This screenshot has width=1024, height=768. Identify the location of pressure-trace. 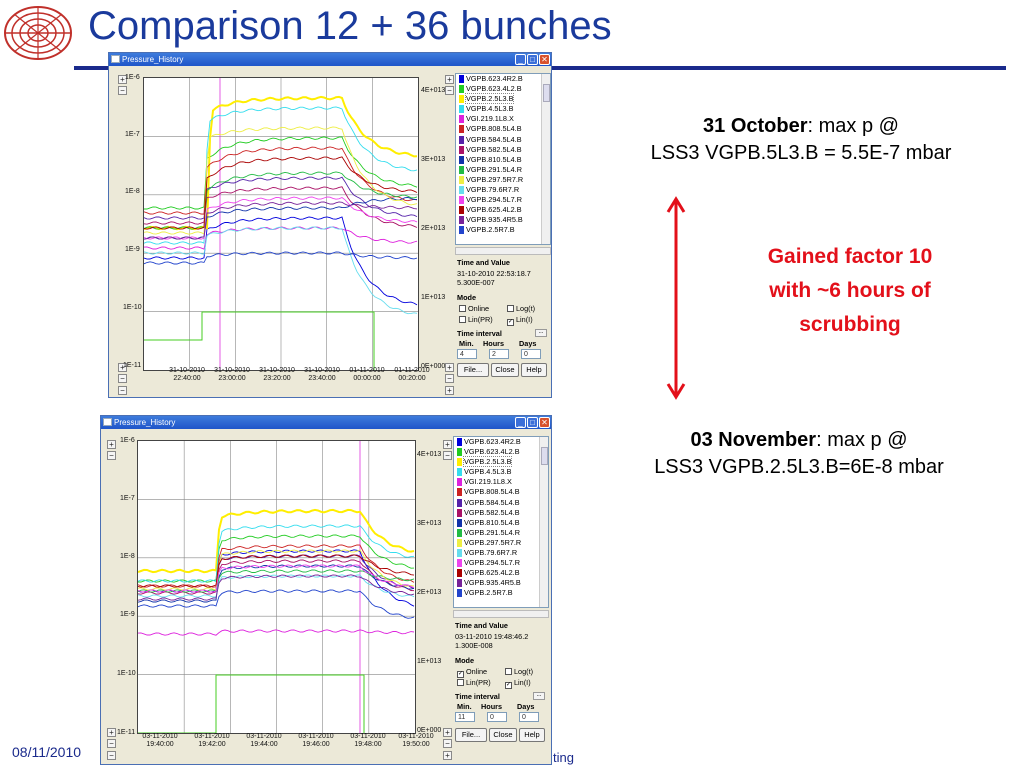
(276, 578).